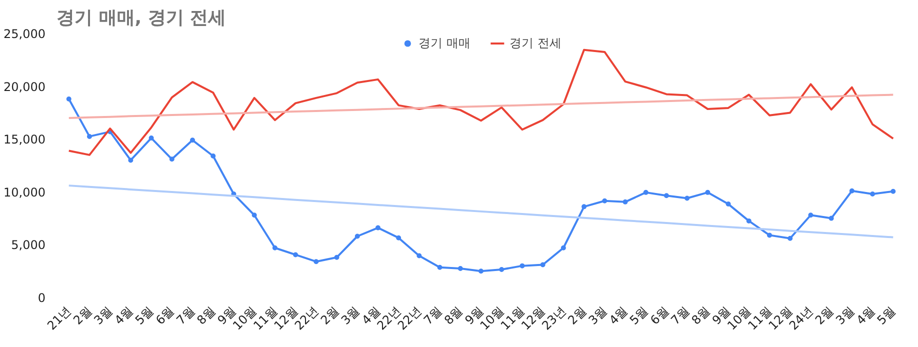 This screenshot has height=347, width=918. I want to click on y-tick-label: 25,000, so click(25, 34).